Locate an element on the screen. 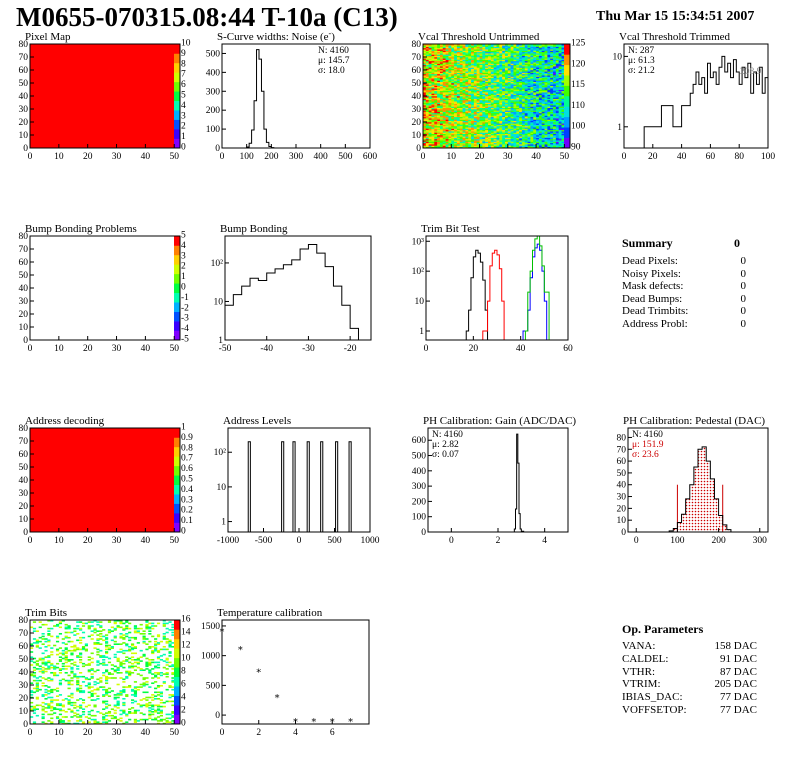 The width and height of the screenshot is (796, 772). y-tick-label: 0 is located at coordinates (25, 341).